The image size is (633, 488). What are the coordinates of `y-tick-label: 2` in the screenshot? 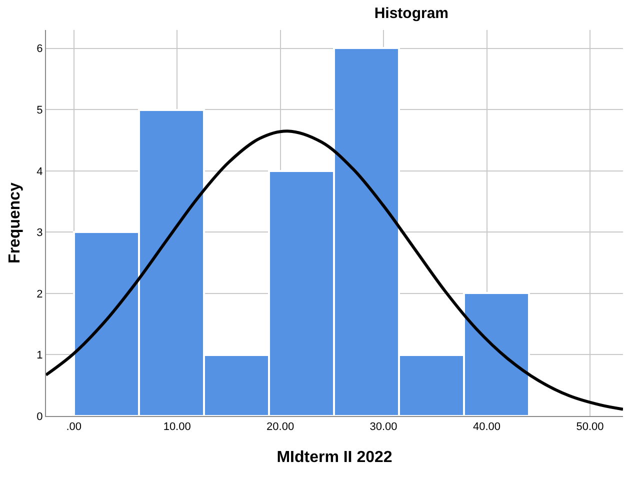 It's located at (39, 294).